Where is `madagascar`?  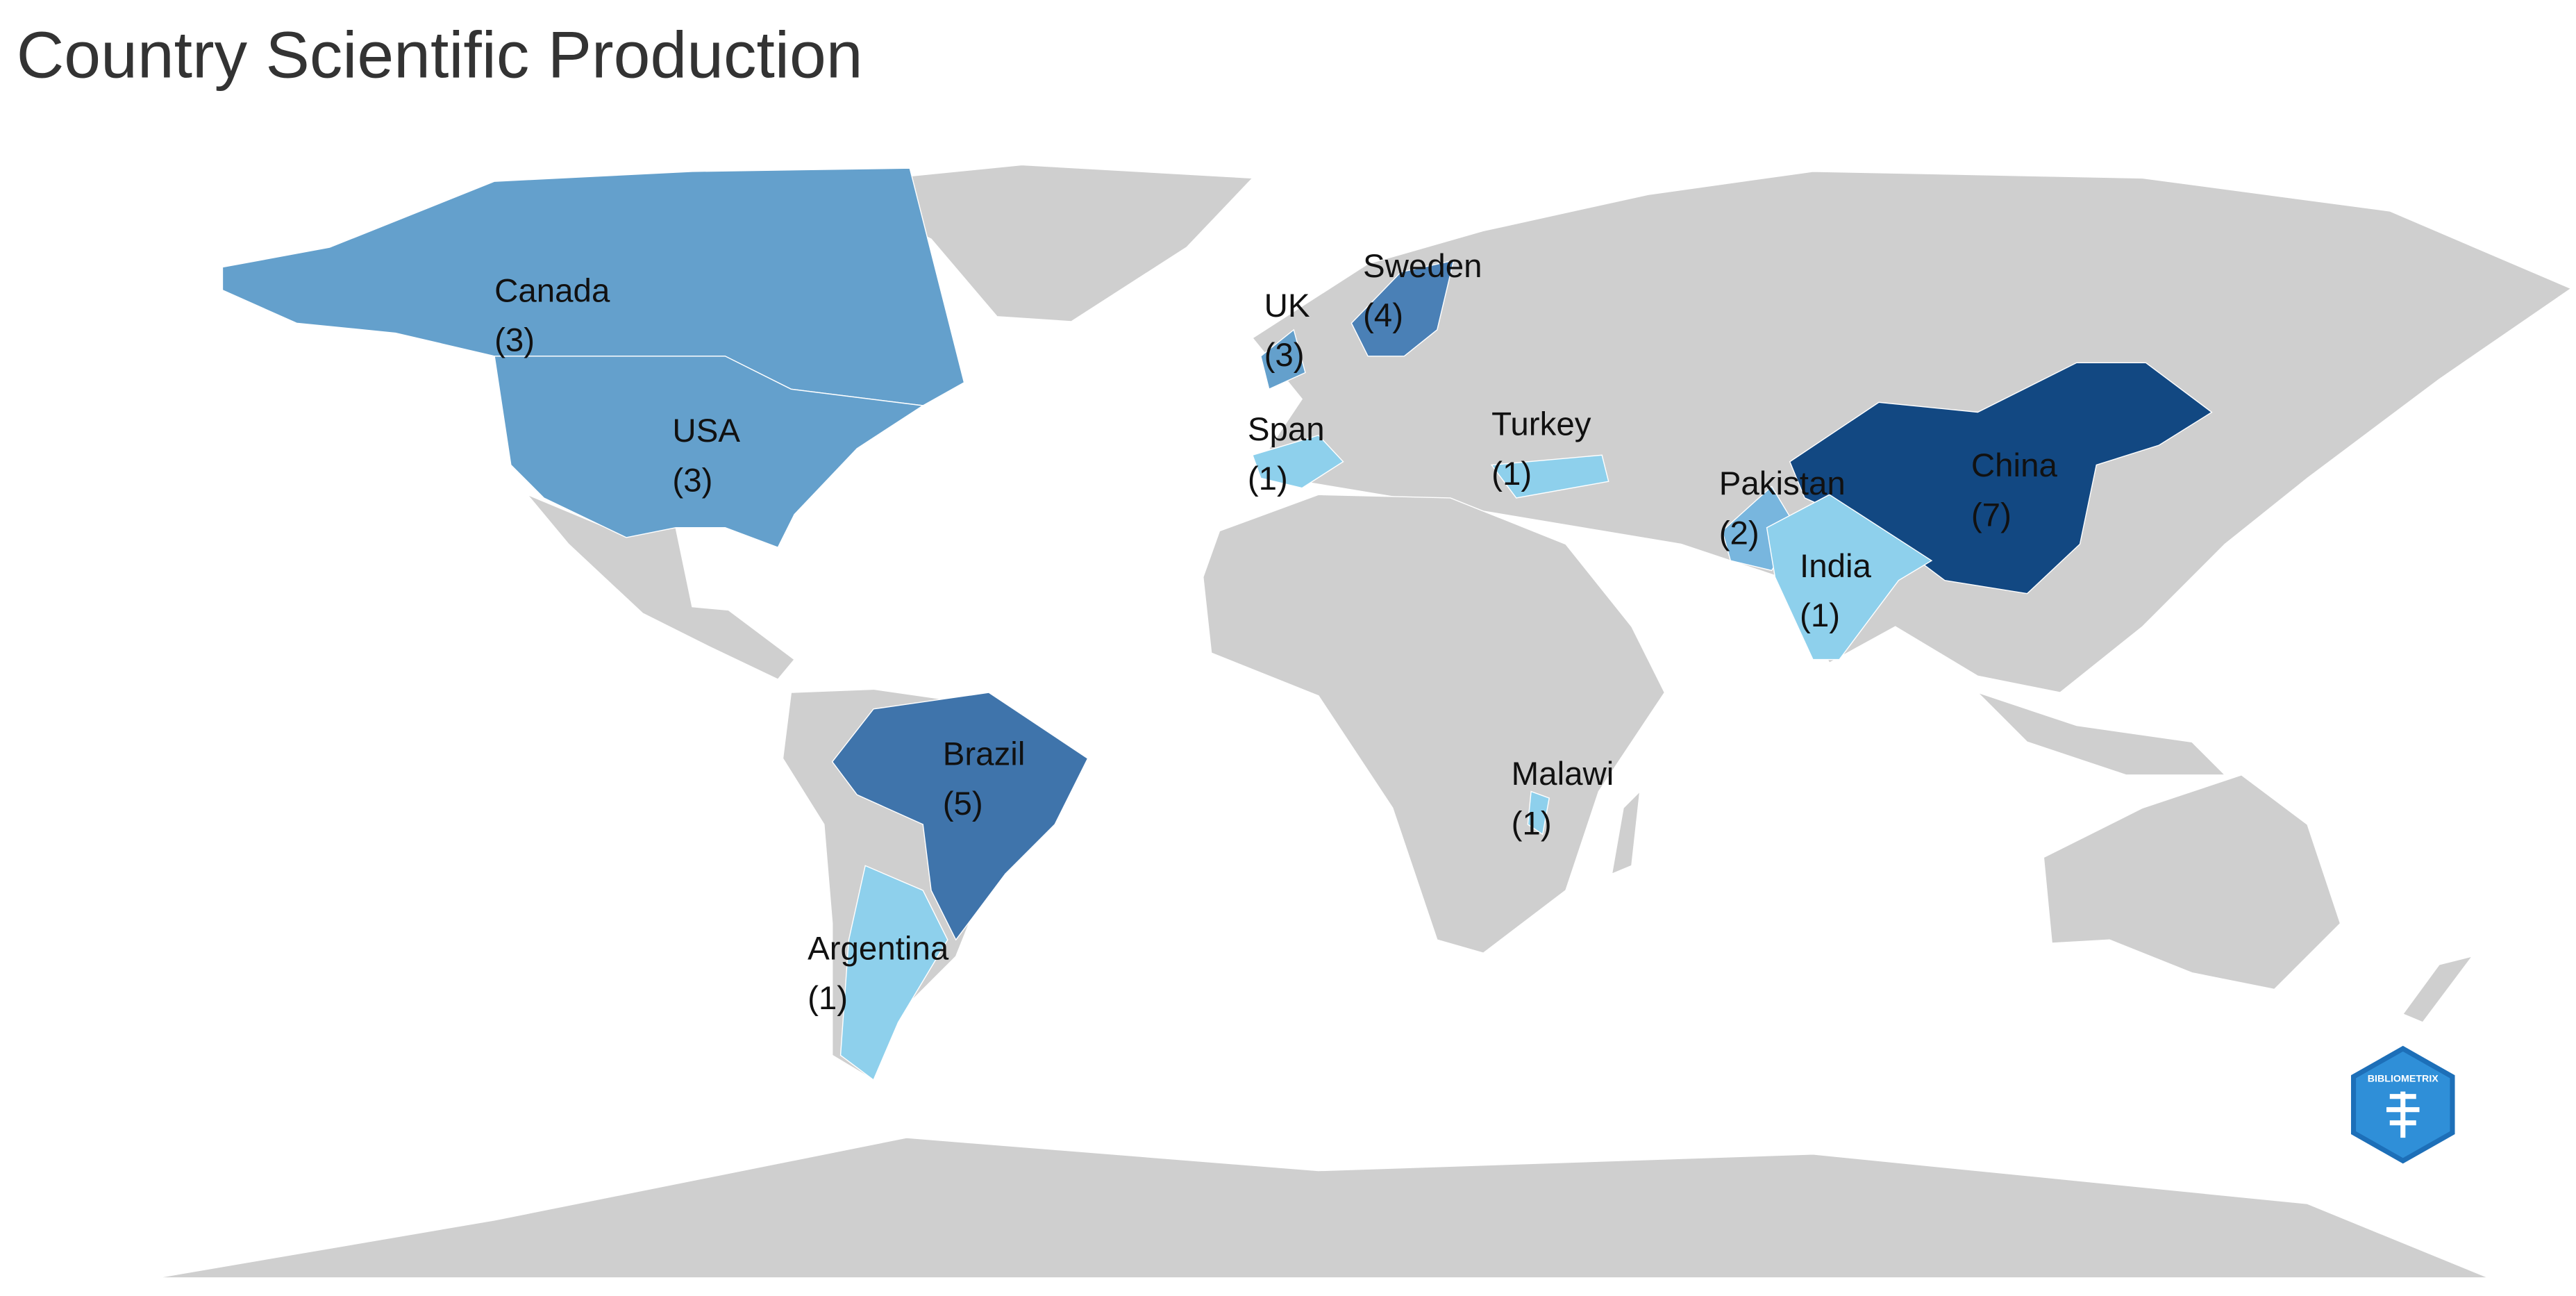
madagascar is located at coordinates (1626, 833).